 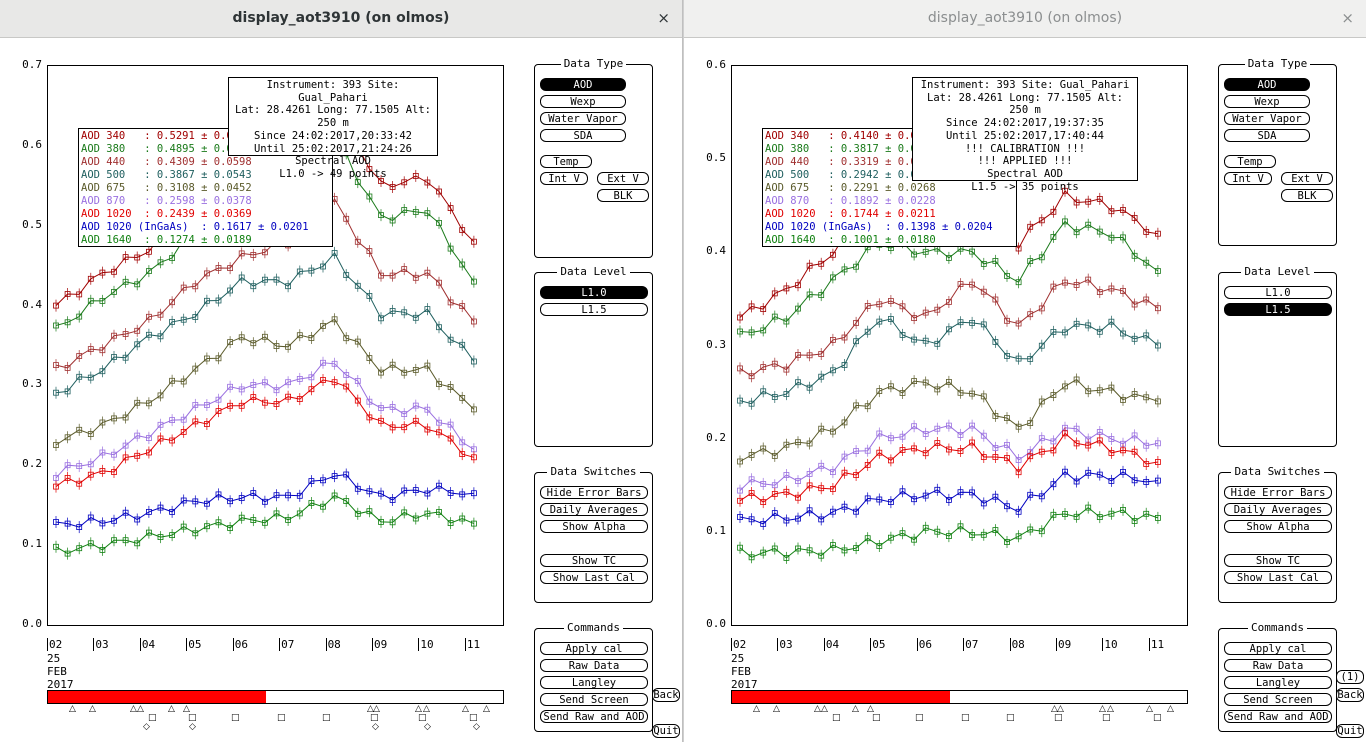 I want to click on y-tick-label: 0.3, so click(x=32, y=384).